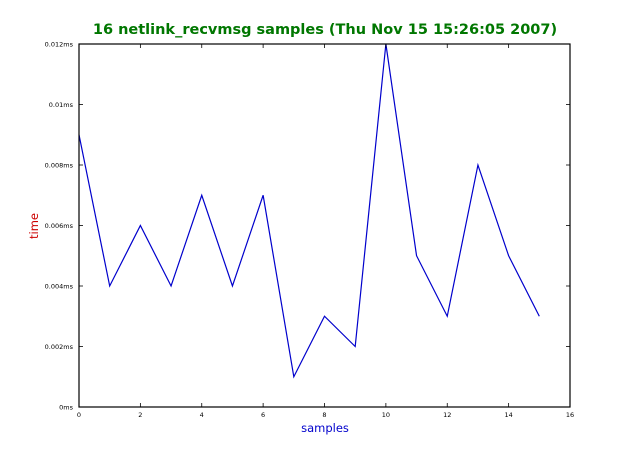  What do you see at coordinates (59, 287) in the screenshot?
I see `y-tick-label: 0.004ms` at bounding box center [59, 287].